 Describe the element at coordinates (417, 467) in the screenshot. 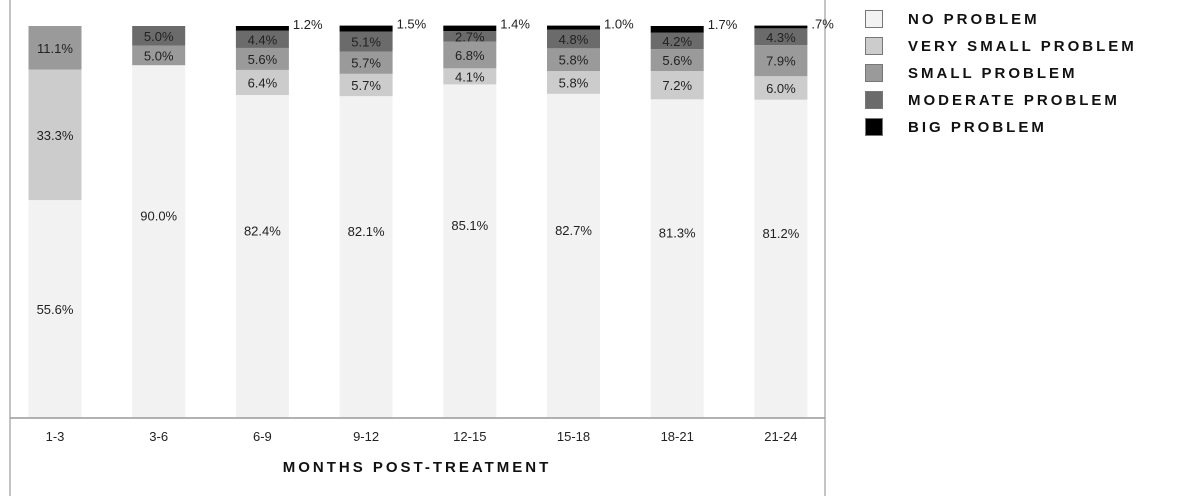

I see `x-axis-label: MONTHS POST-TREATMENT` at that location.